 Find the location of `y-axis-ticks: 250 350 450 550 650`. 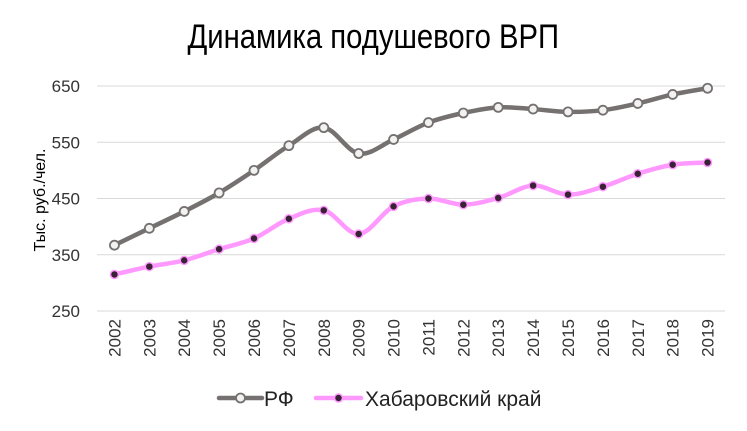

y-axis-ticks: 250 350 450 550 650 is located at coordinates (66, 199).